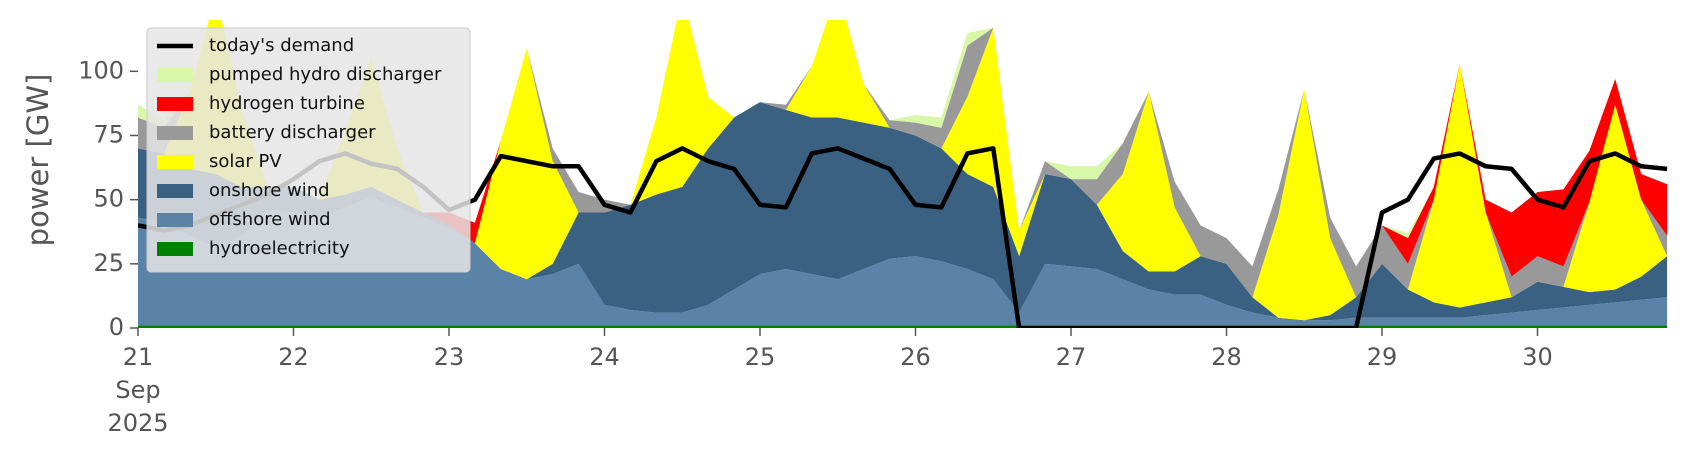  What do you see at coordinates (116, 327) in the screenshot?
I see `y-tick-label: 0` at bounding box center [116, 327].